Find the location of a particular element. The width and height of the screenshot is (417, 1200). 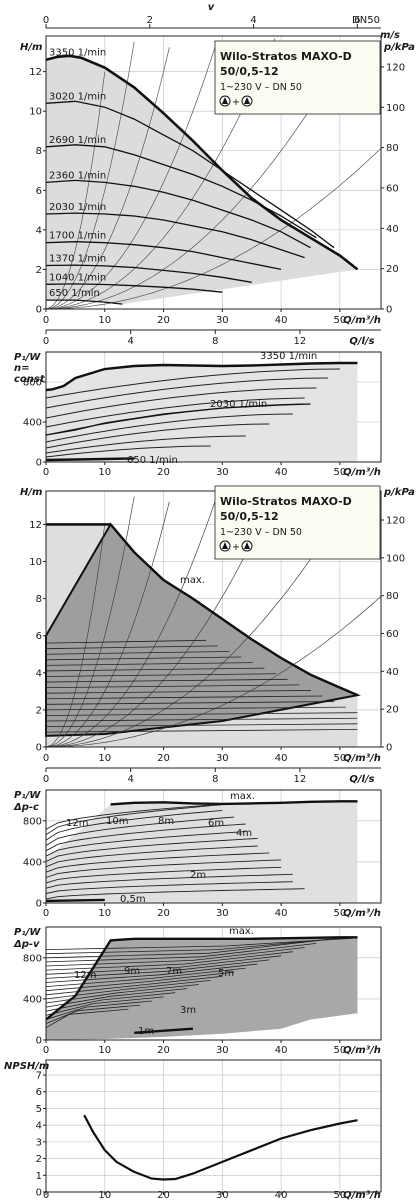

velocity-tick-label: 6 is located at coordinates (357, 20).